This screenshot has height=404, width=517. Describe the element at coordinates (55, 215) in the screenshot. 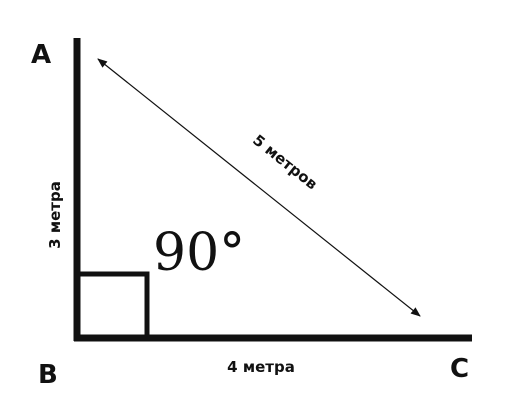

I see `vertical-side-label: 3 метра` at that location.